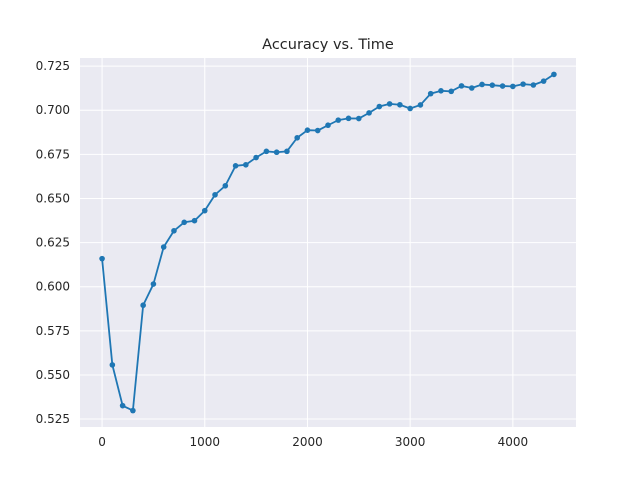 Image resolution: width=640 pixels, height=480 pixels. What do you see at coordinates (102, 442) in the screenshot?
I see `x-tick-label: 0` at bounding box center [102, 442].